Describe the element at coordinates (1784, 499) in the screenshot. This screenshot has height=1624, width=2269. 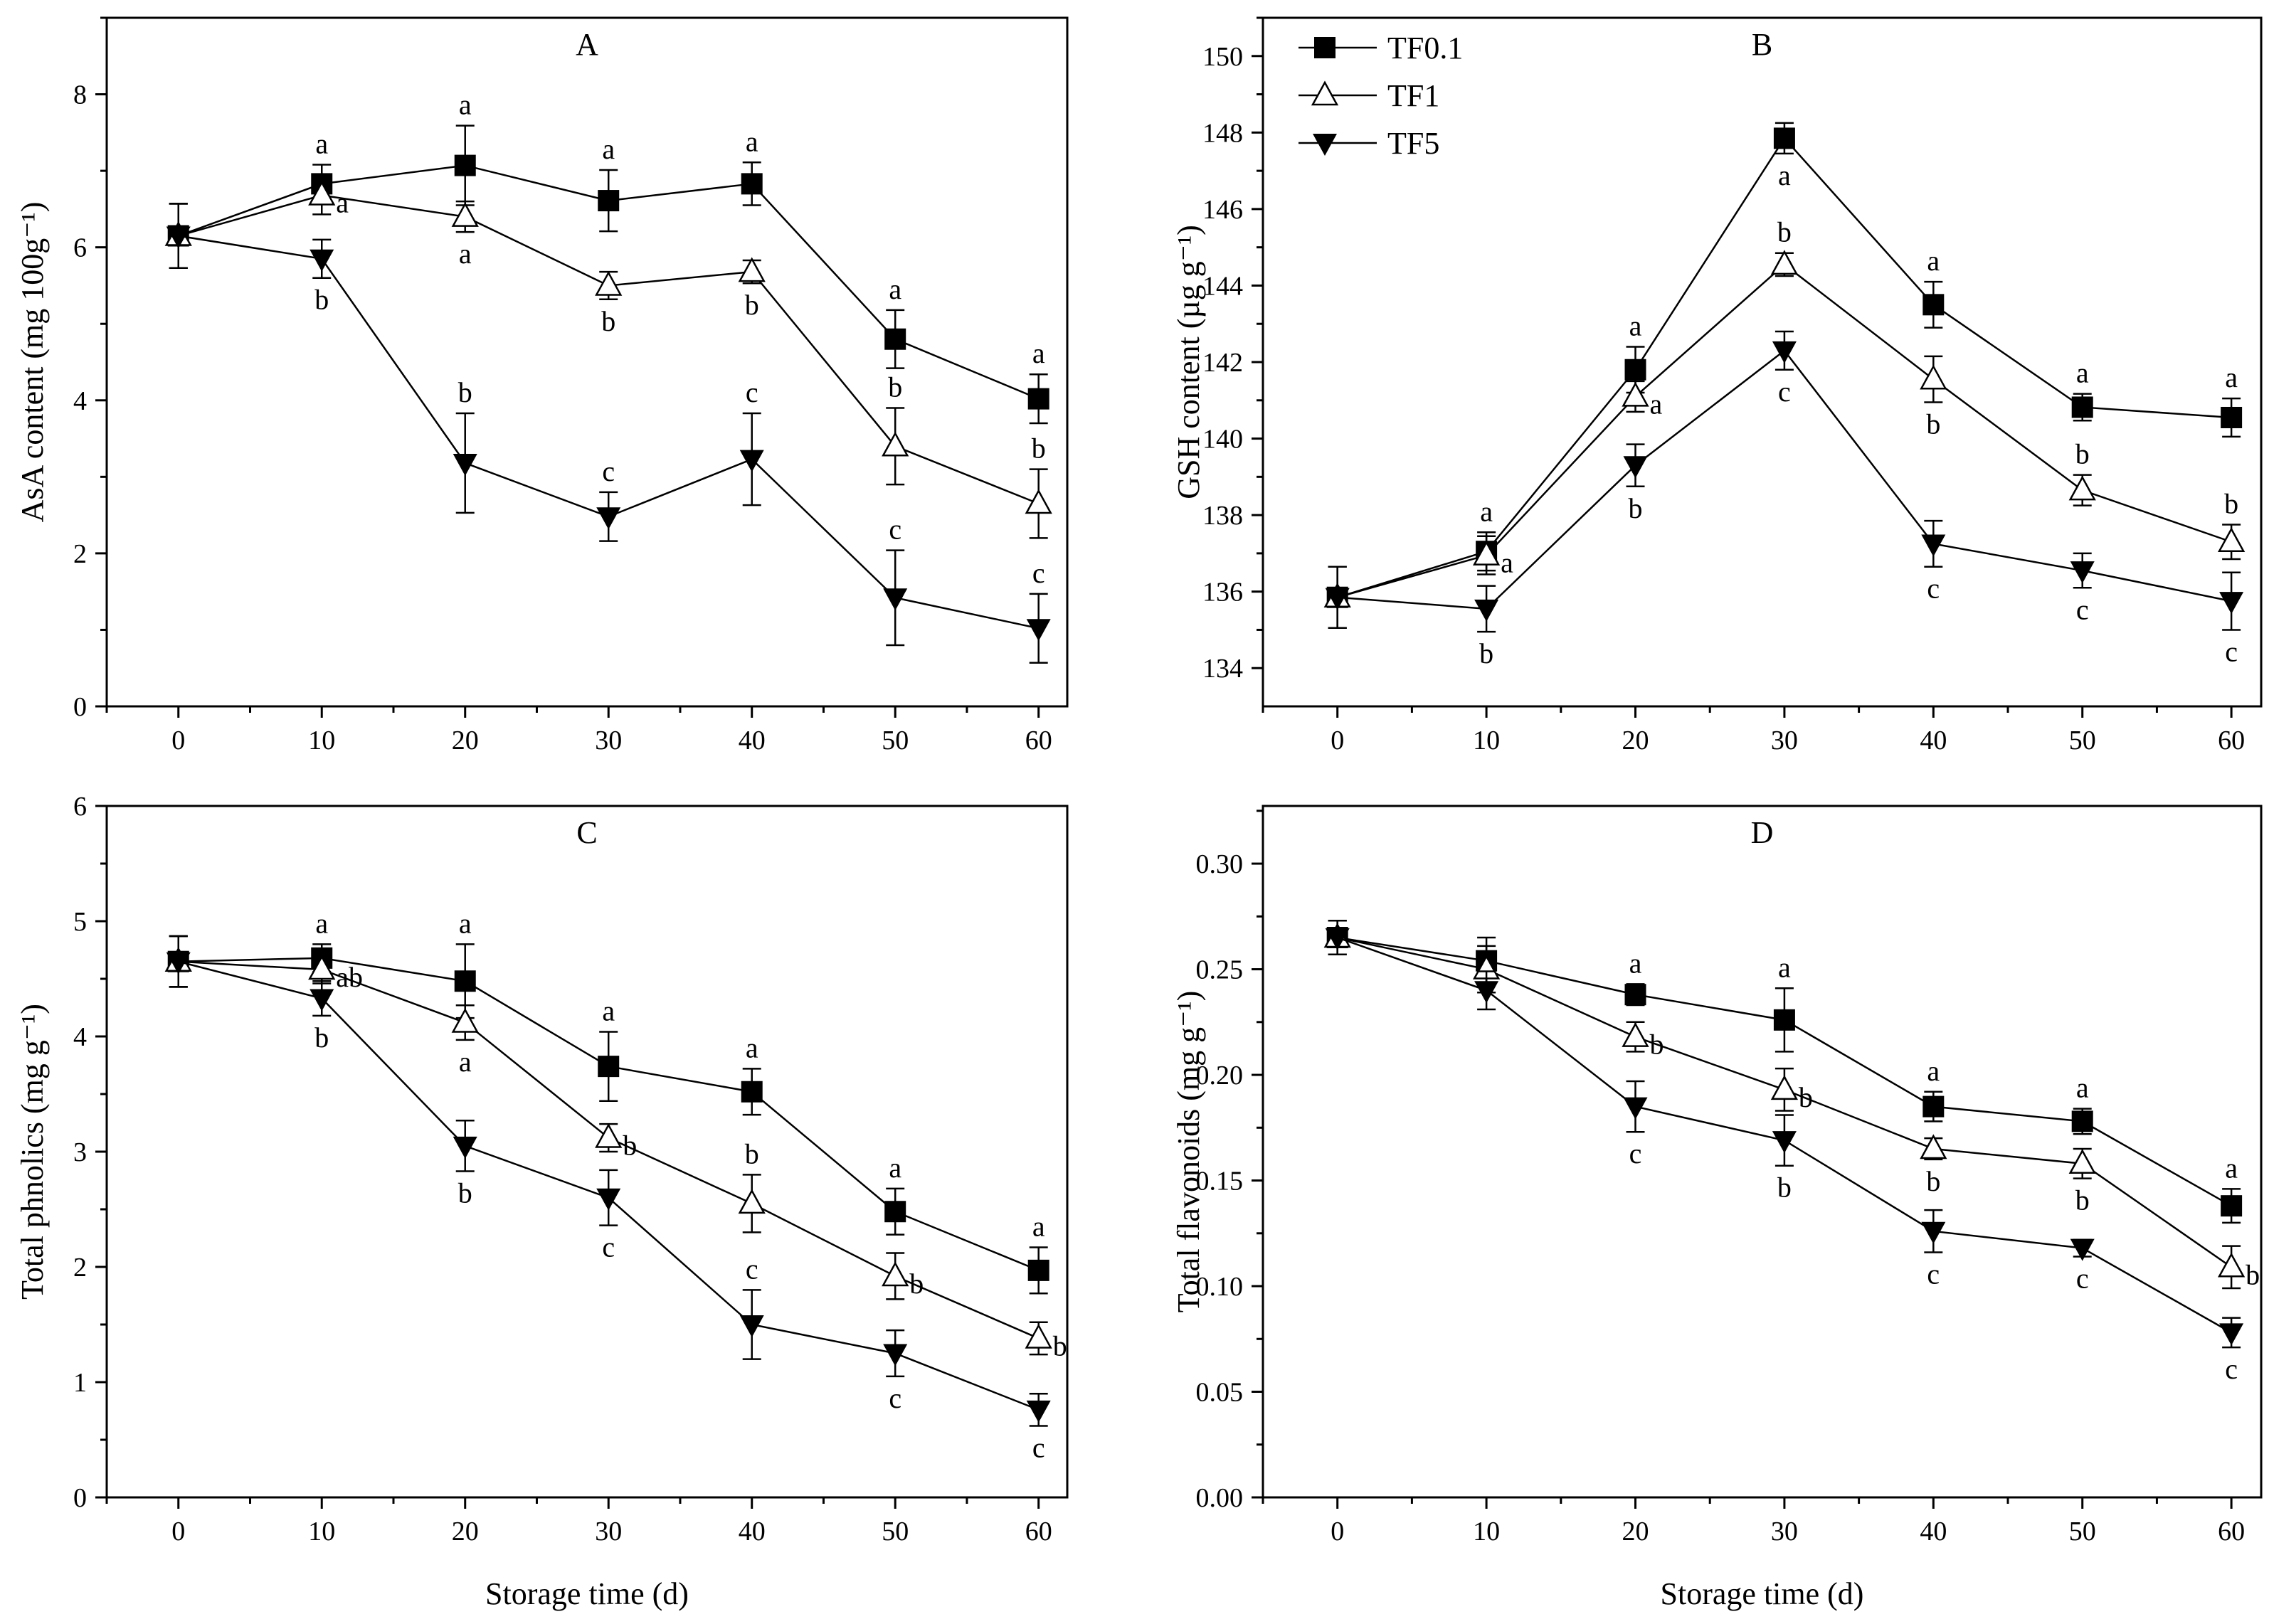
I see `series-tf5: b b c c c c` at that location.